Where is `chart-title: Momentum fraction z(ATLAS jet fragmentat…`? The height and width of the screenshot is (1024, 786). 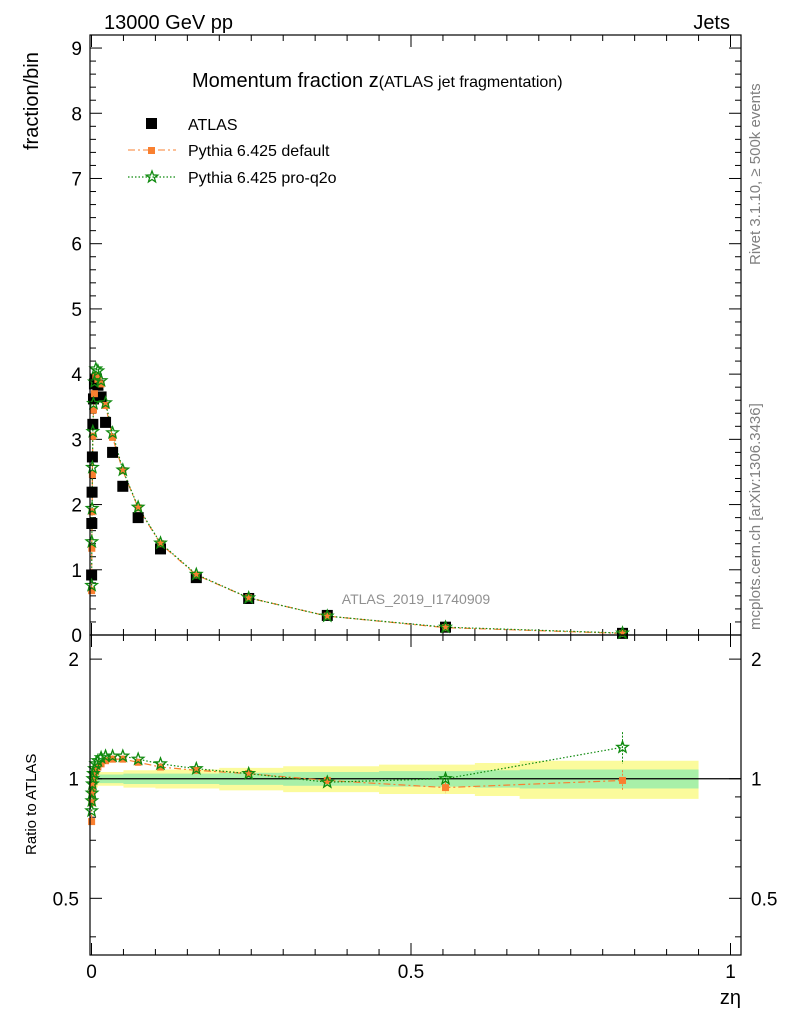 chart-title: Momentum fraction z(ATLAS jet fragmentat… is located at coordinates (377, 81).